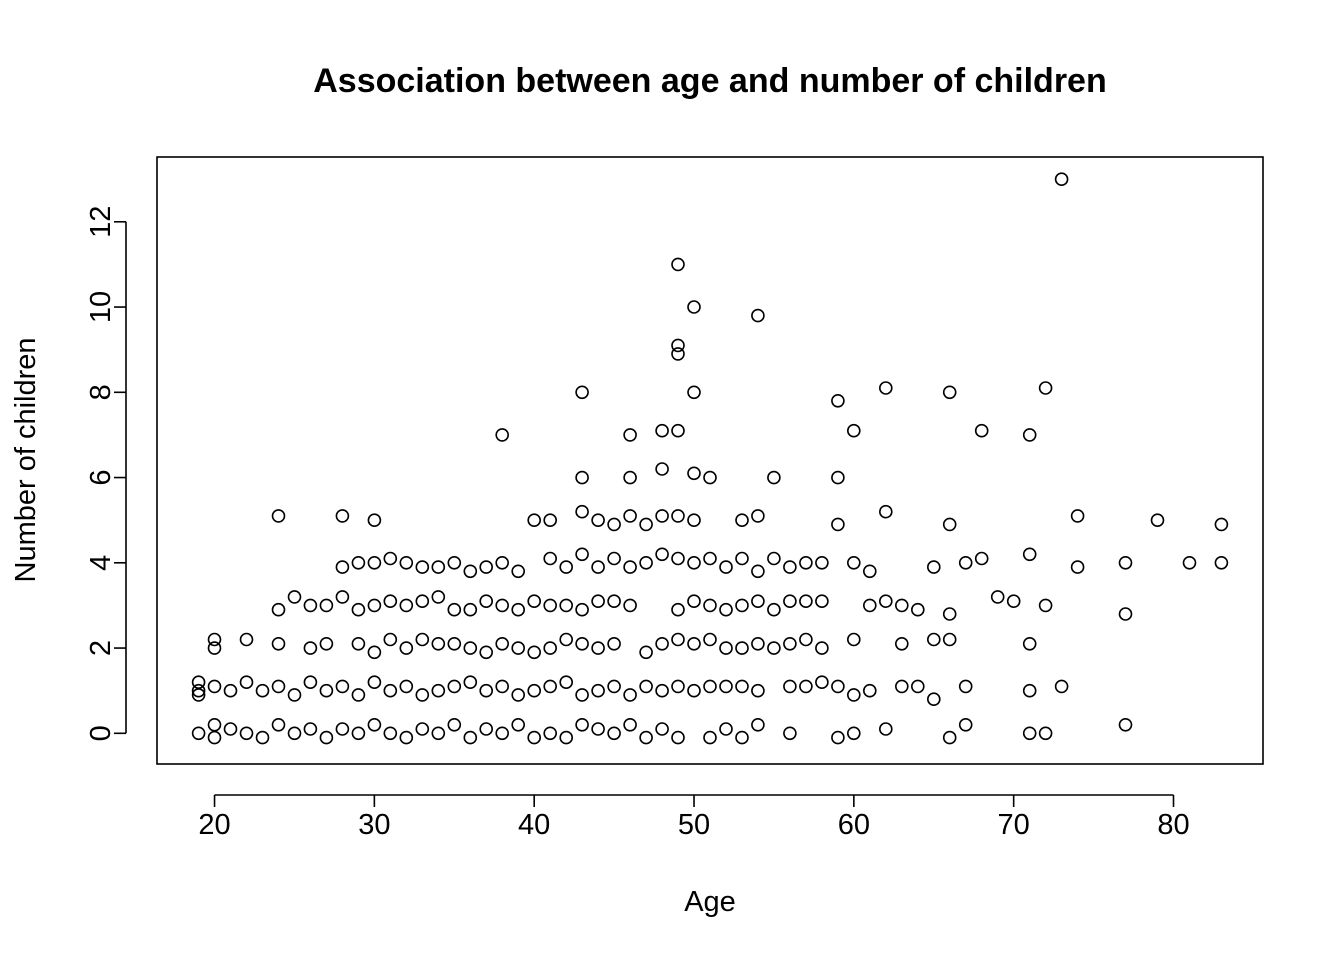 This screenshot has height=960, width=1344. I want to click on x-axis-label: Age, so click(710, 902).